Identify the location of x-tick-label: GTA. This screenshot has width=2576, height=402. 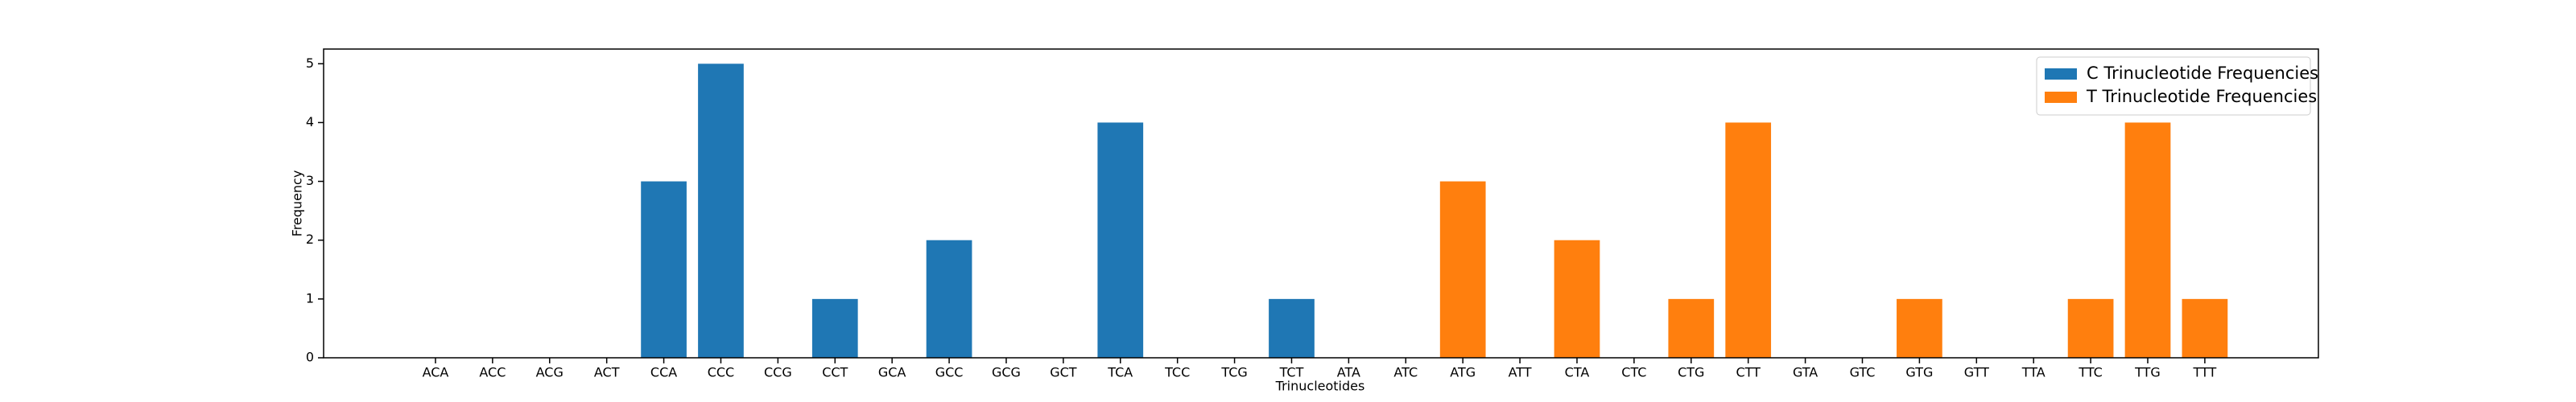
(1805, 372).